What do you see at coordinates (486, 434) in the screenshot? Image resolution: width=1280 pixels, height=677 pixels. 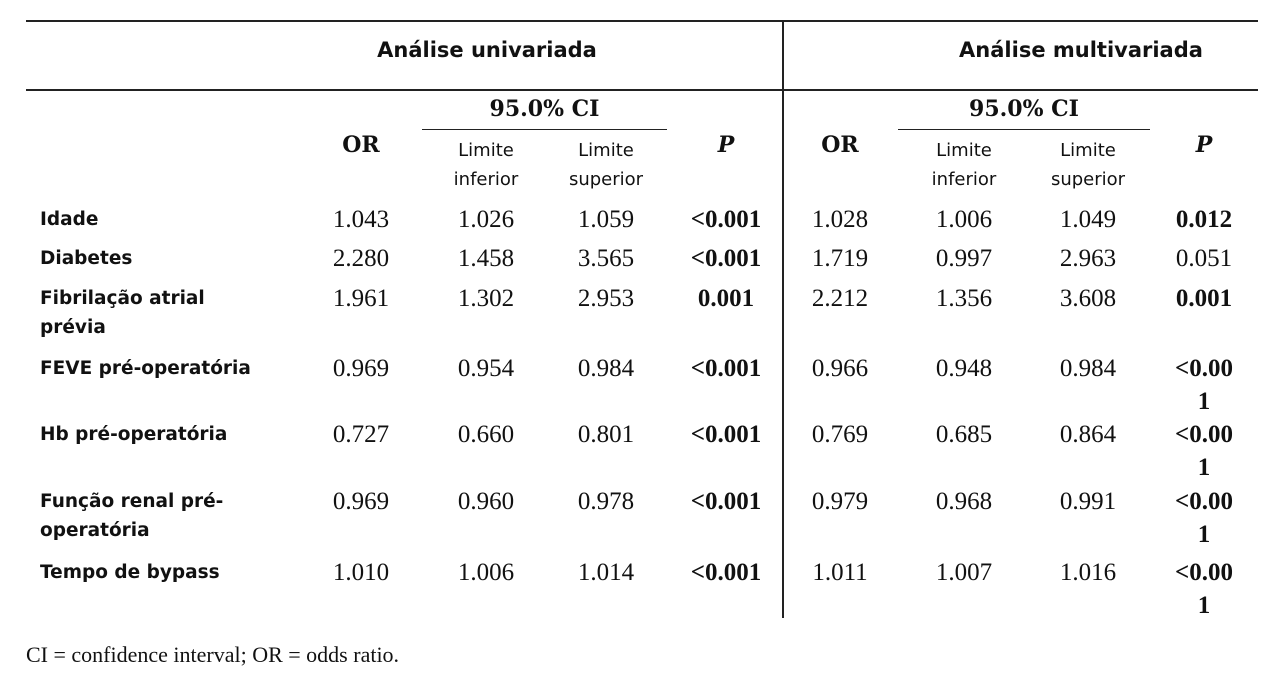 I see `value-cell: 0.660` at bounding box center [486, 434].